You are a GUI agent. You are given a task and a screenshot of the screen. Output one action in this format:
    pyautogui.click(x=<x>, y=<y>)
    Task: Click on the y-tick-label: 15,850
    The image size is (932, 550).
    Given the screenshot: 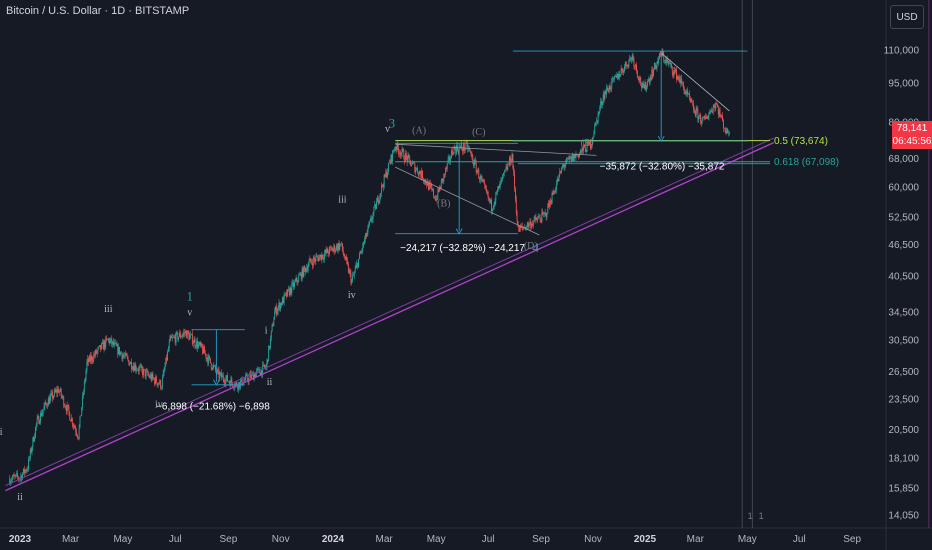 What is the action you would take?
    pyautogui.click(x=903, y=488)
    